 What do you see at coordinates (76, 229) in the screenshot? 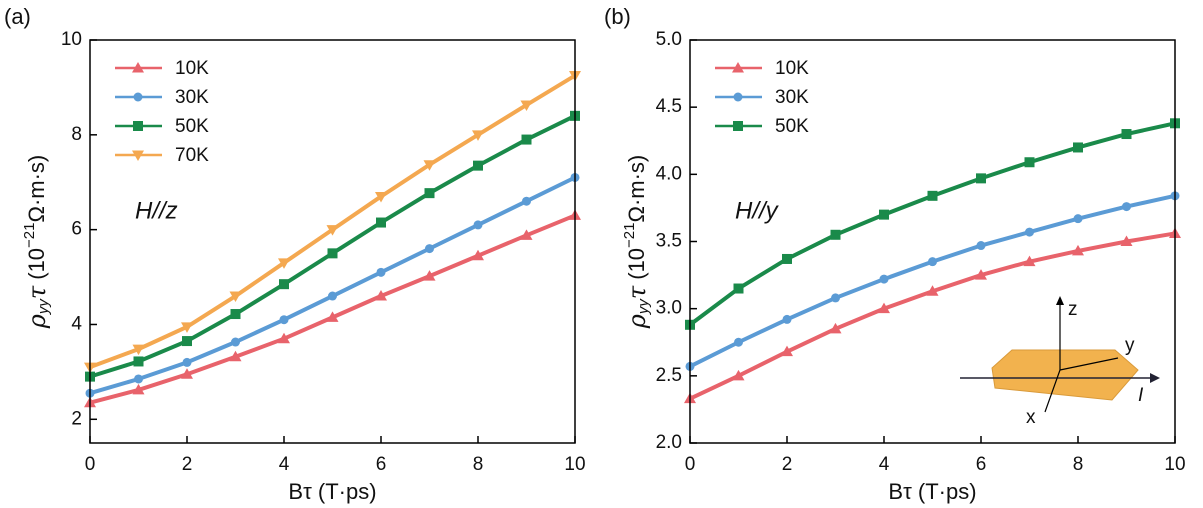
I see `y-tick-label: 6` at bounding box center [76, 229].